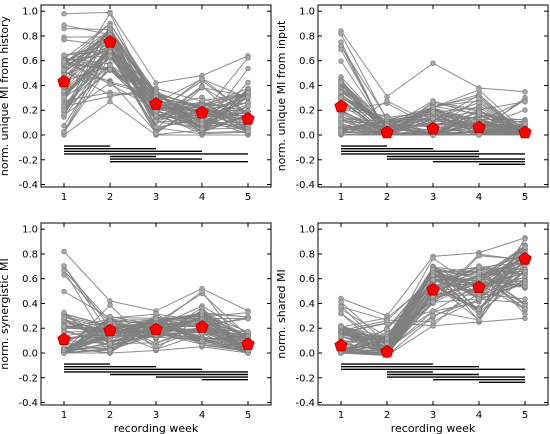 This screenshot has width=550, height=434. I want to click on x-tick-label: 4, so click(479, 415).